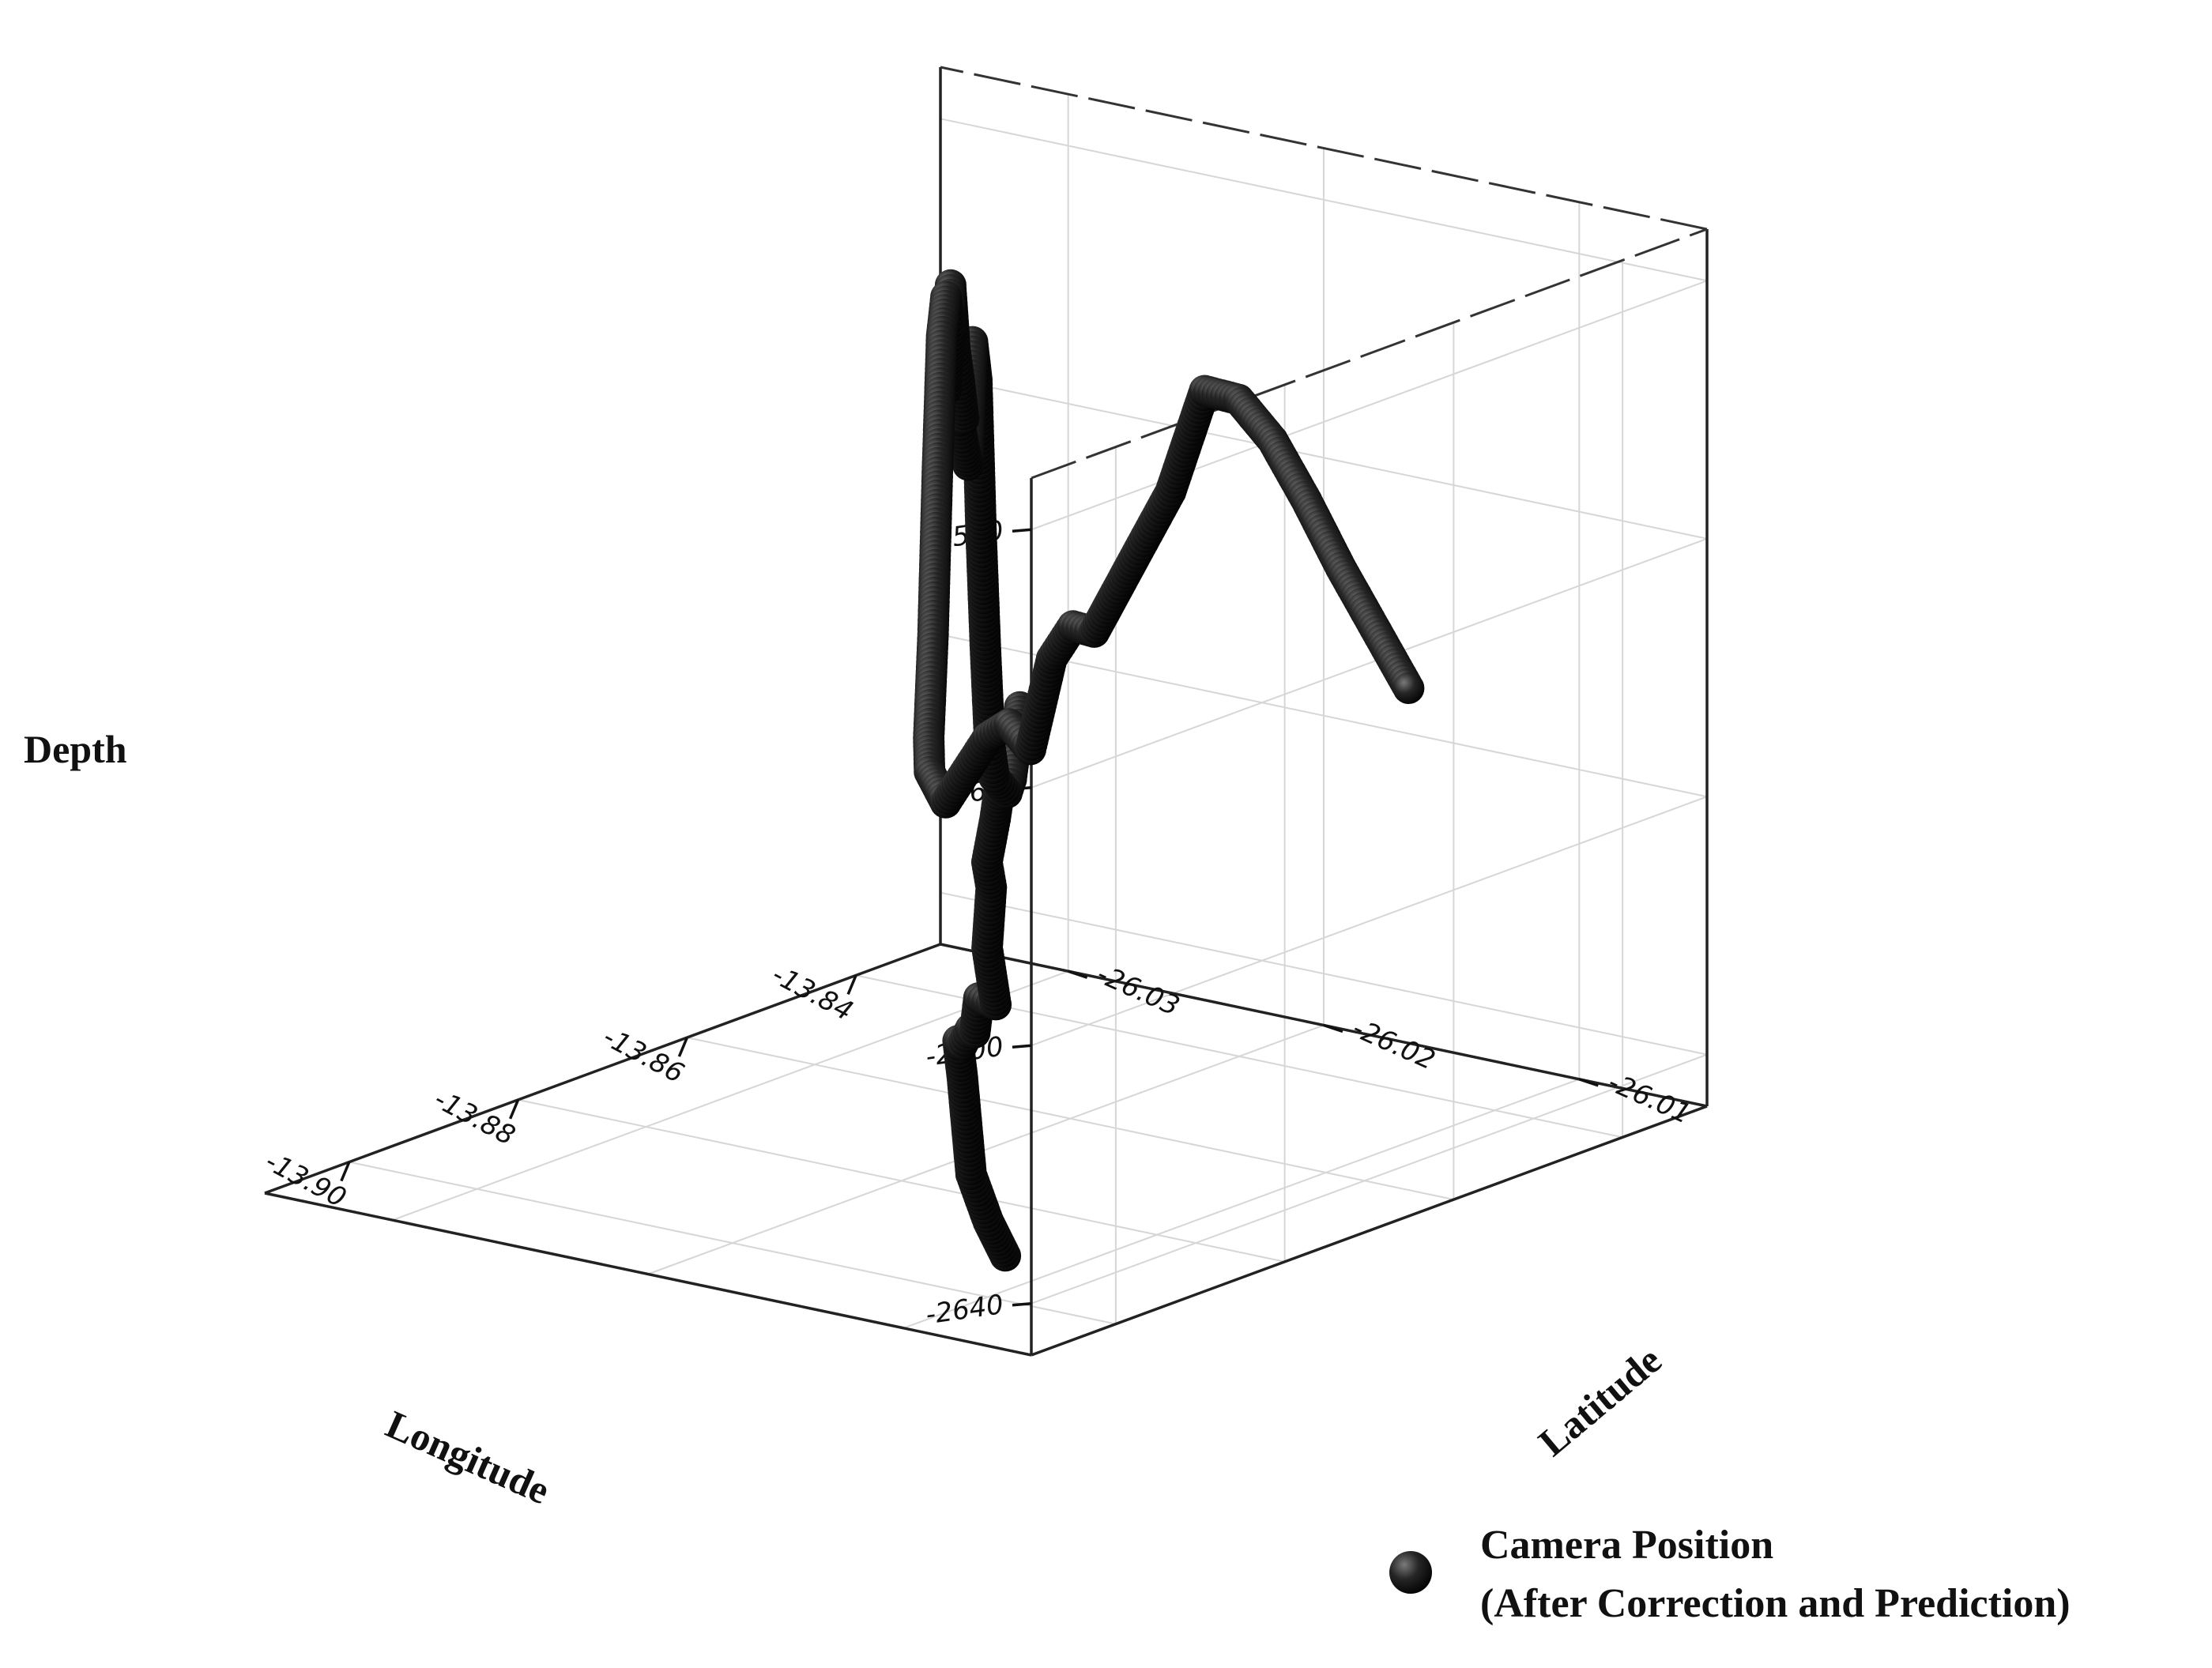 The image size is (2212, 1668). What do you see at coordinates (965, 1310) in the screenshot?
I see `z-tick-label: -2640` at bounding box center [965, 1310].